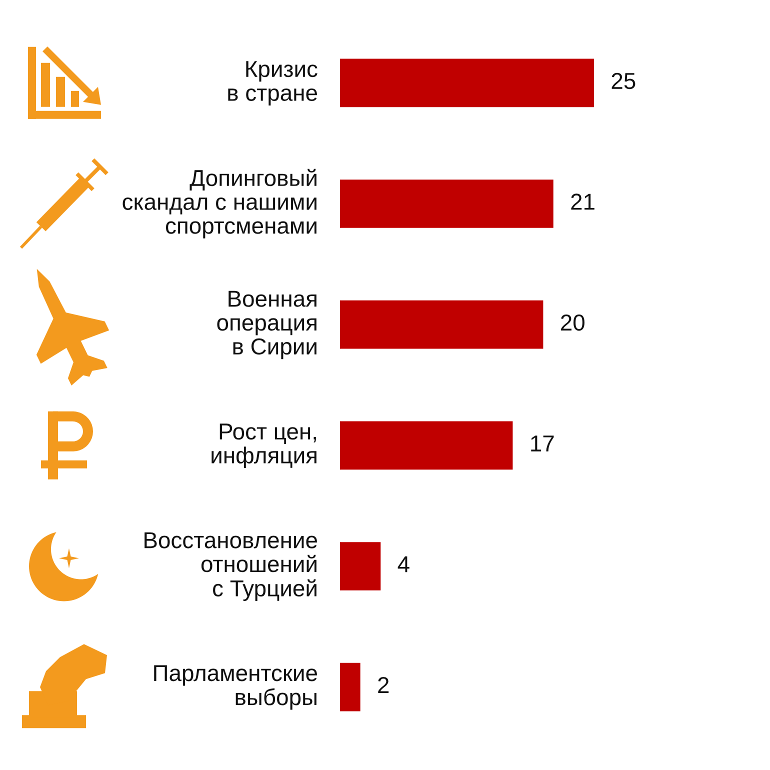  What do you see at coordinates (264, 446) in the screenshot?
I see `y-tick-label: Рост цен, инфляция` at bounding box center [264, 446].